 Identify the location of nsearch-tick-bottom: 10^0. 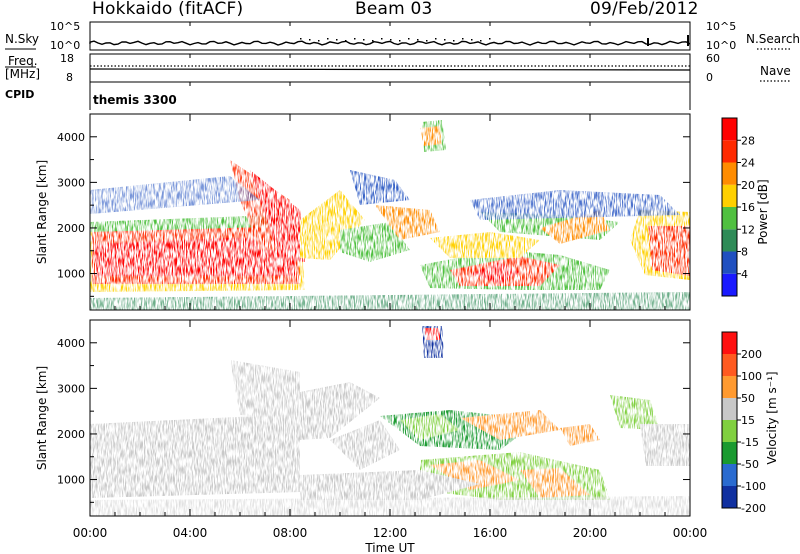
(721, 45).